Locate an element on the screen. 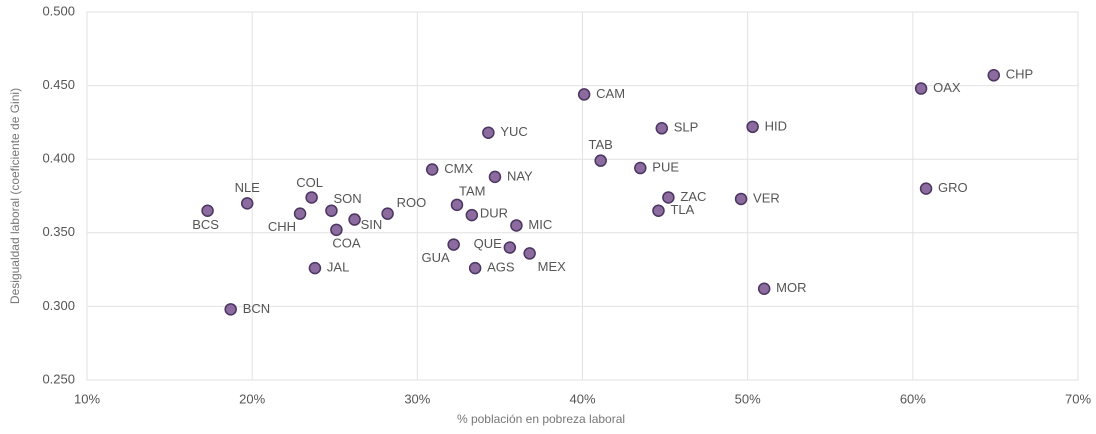  y-tick-label: 0.450 is located at coordinates (58, 84).